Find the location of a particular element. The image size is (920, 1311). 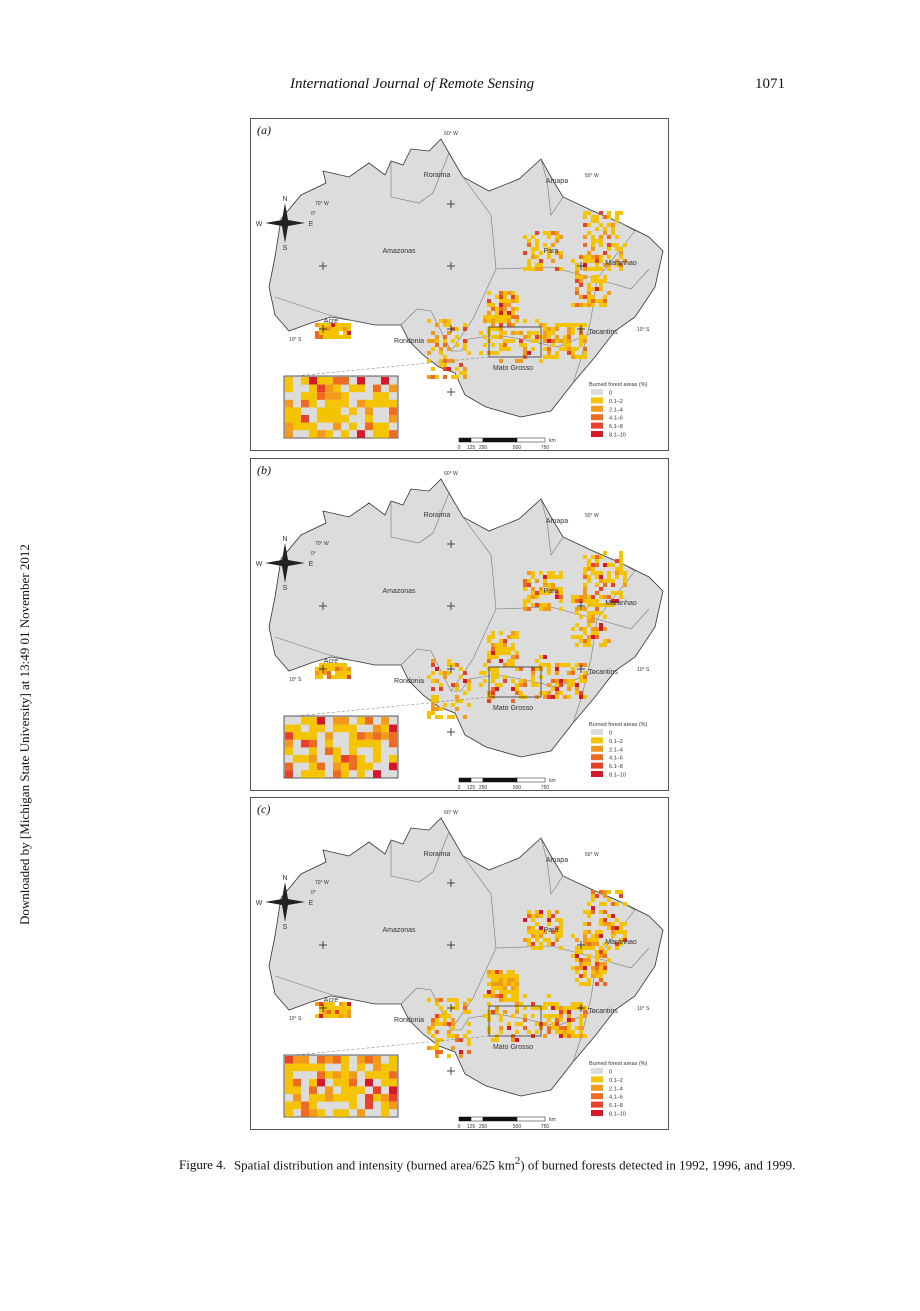

state-label-amazonas: Amazonas is located at coordinates (399, 591).